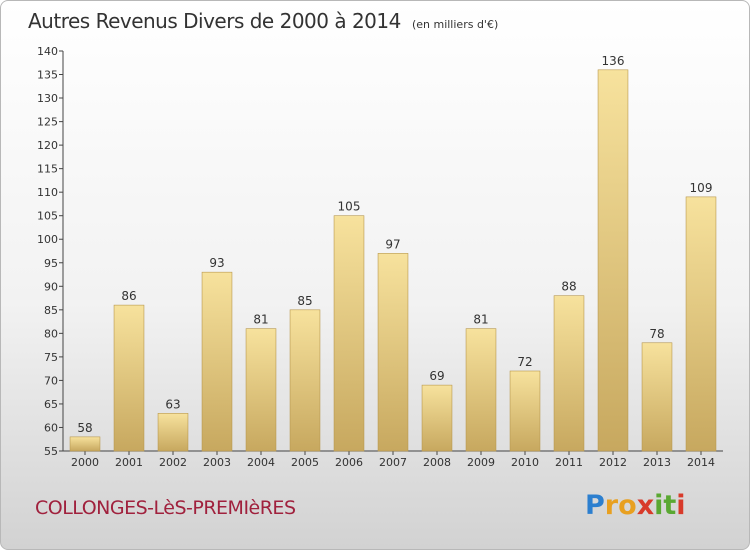  Describe the element at coordinates (436, 376) in the screenshot. I see `bar-value-label: 69` at that location.